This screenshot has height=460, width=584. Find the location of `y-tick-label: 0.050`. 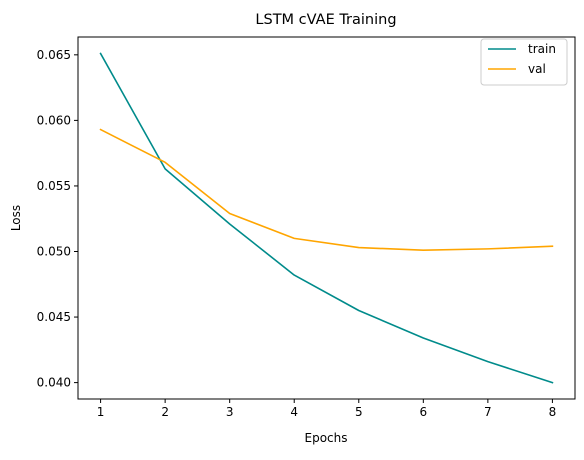

y-tick-label: 0.050 is located at coordinates (54, 251).